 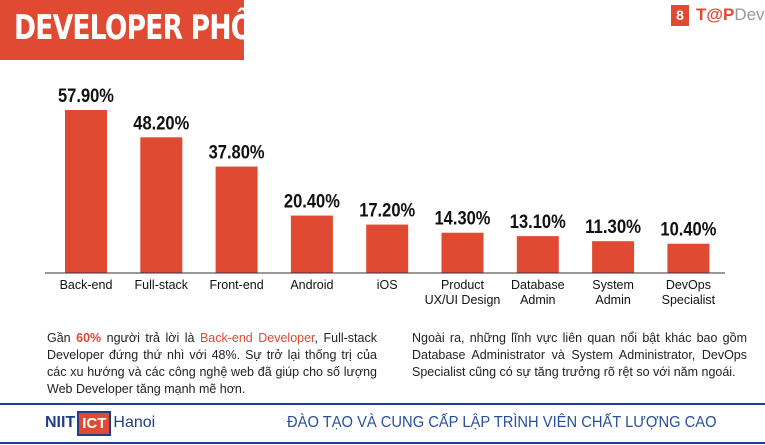 I want to click on page-title: DEVELOPER PHỔ BIẾN, so click(x=171, y=28).